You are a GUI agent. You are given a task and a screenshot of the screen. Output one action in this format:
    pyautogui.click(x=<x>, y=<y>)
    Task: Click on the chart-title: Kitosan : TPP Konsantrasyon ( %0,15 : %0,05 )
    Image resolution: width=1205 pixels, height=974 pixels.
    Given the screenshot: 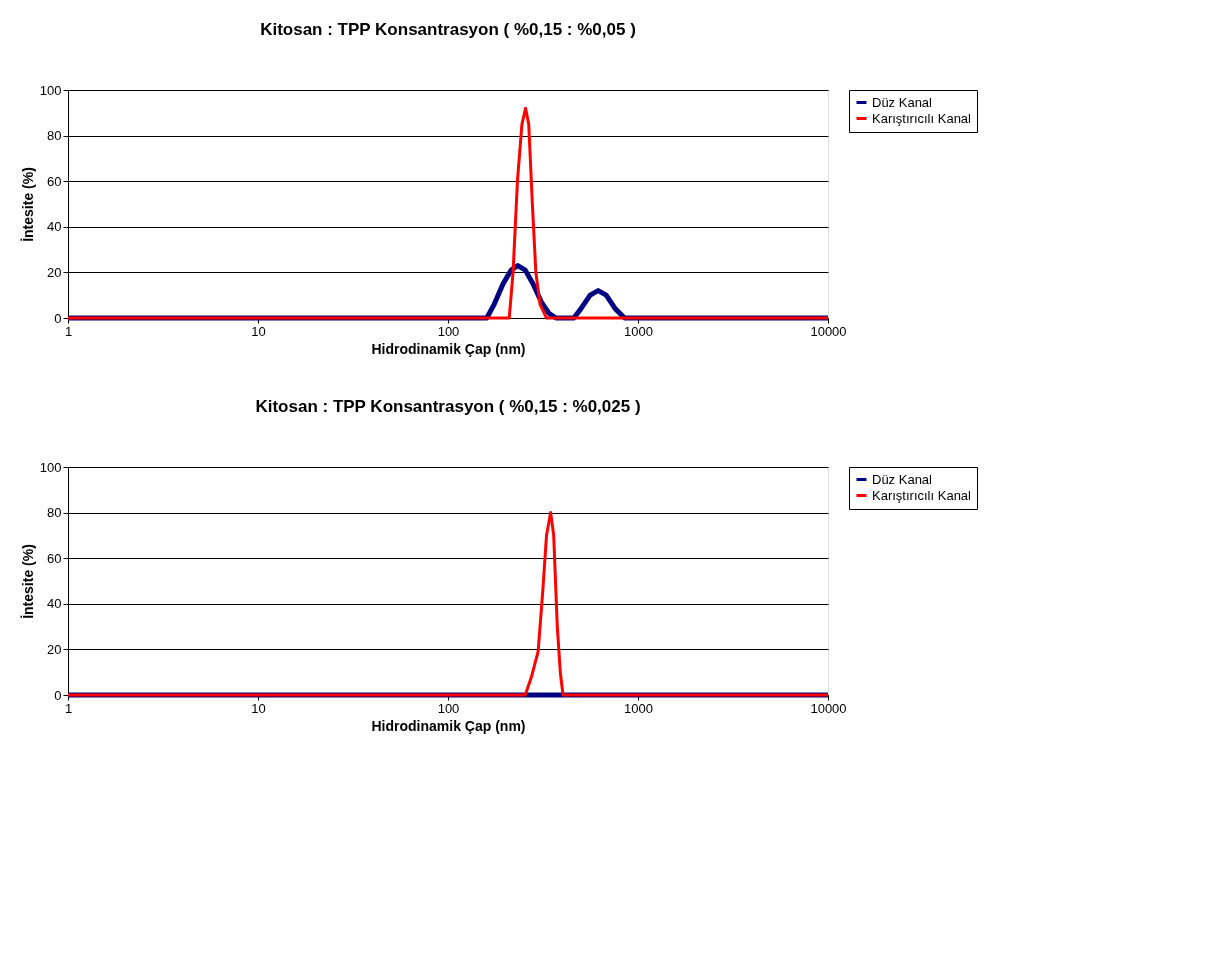 What is the action you would take?
    pyautogui.click(x=448, y=29)
    